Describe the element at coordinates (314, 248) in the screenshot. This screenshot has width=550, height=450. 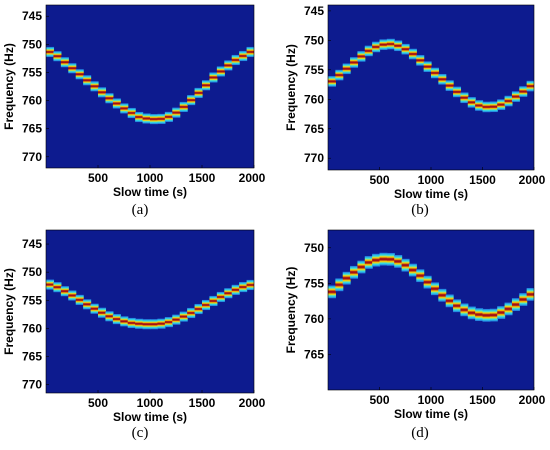
I see `y-tick-label-d-0: 750` at that location.